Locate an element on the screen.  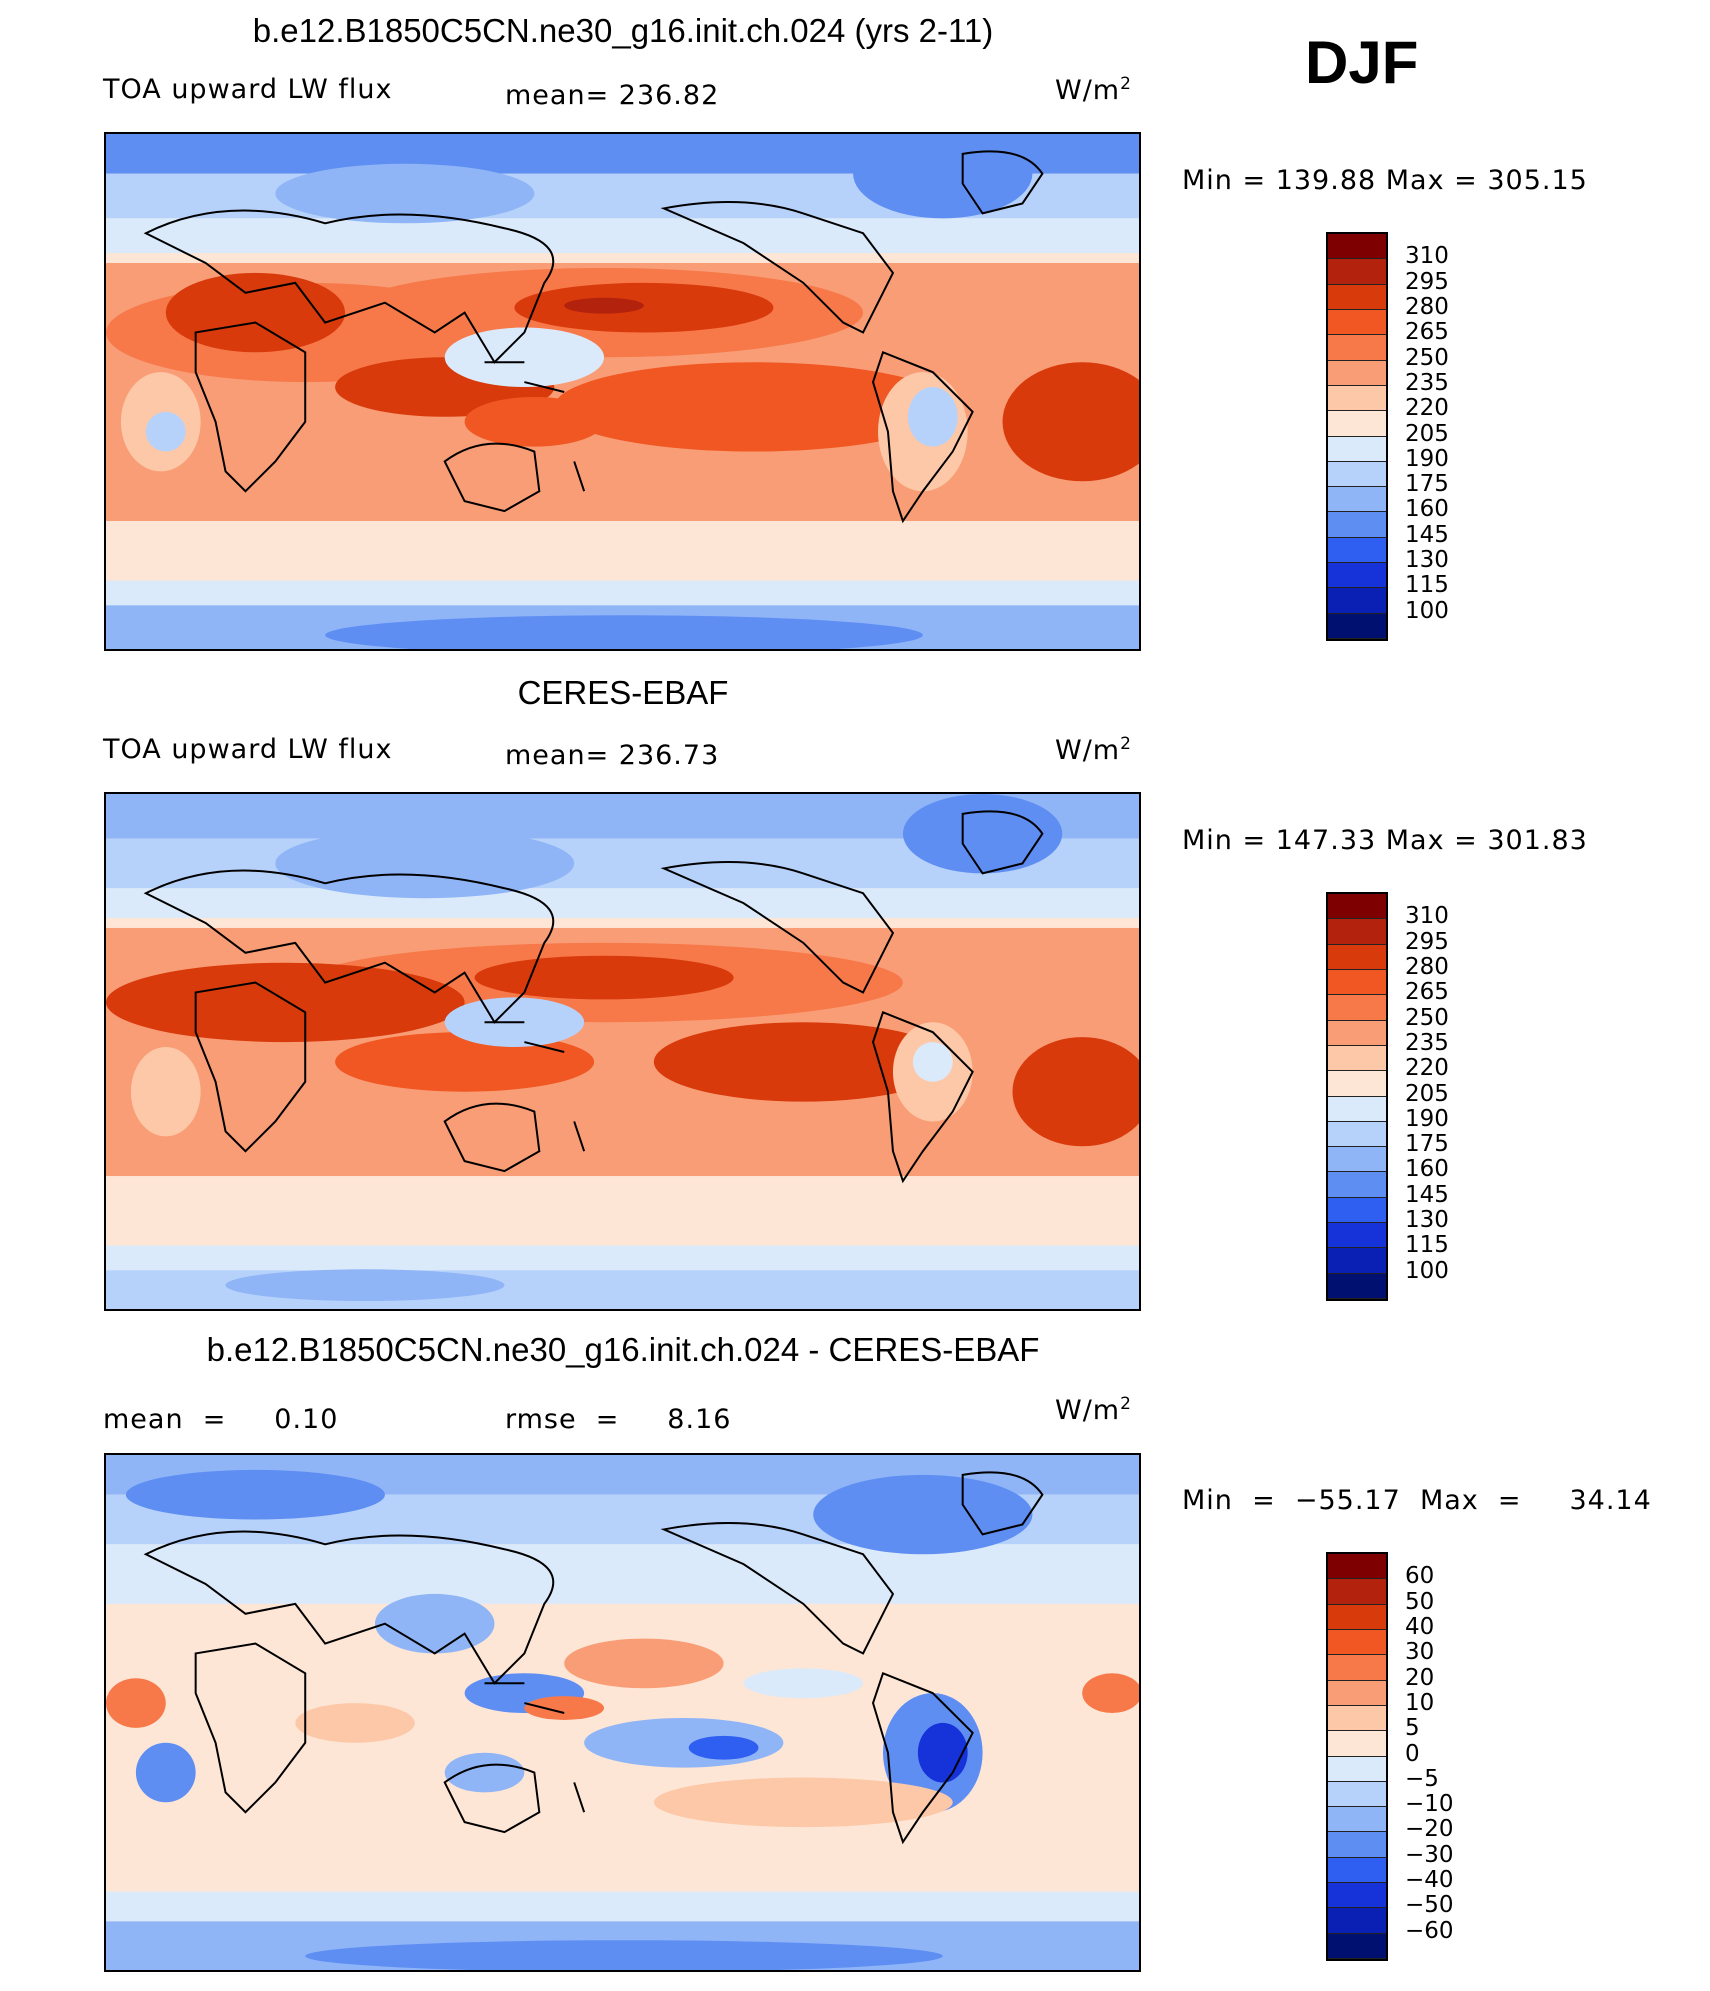
panel2-units: W/m2 is located at coordinates (1093, 750).